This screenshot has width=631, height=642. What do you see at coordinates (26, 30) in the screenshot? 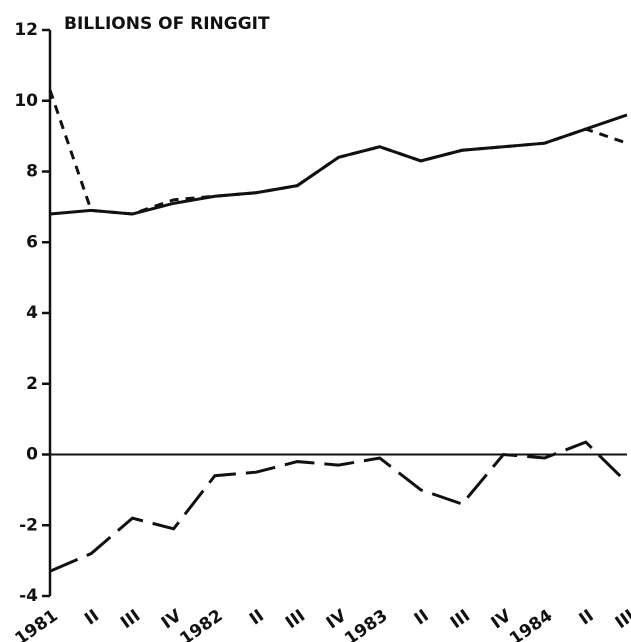
I see `y-tick-label: 12` at bounding box center [26, 30].